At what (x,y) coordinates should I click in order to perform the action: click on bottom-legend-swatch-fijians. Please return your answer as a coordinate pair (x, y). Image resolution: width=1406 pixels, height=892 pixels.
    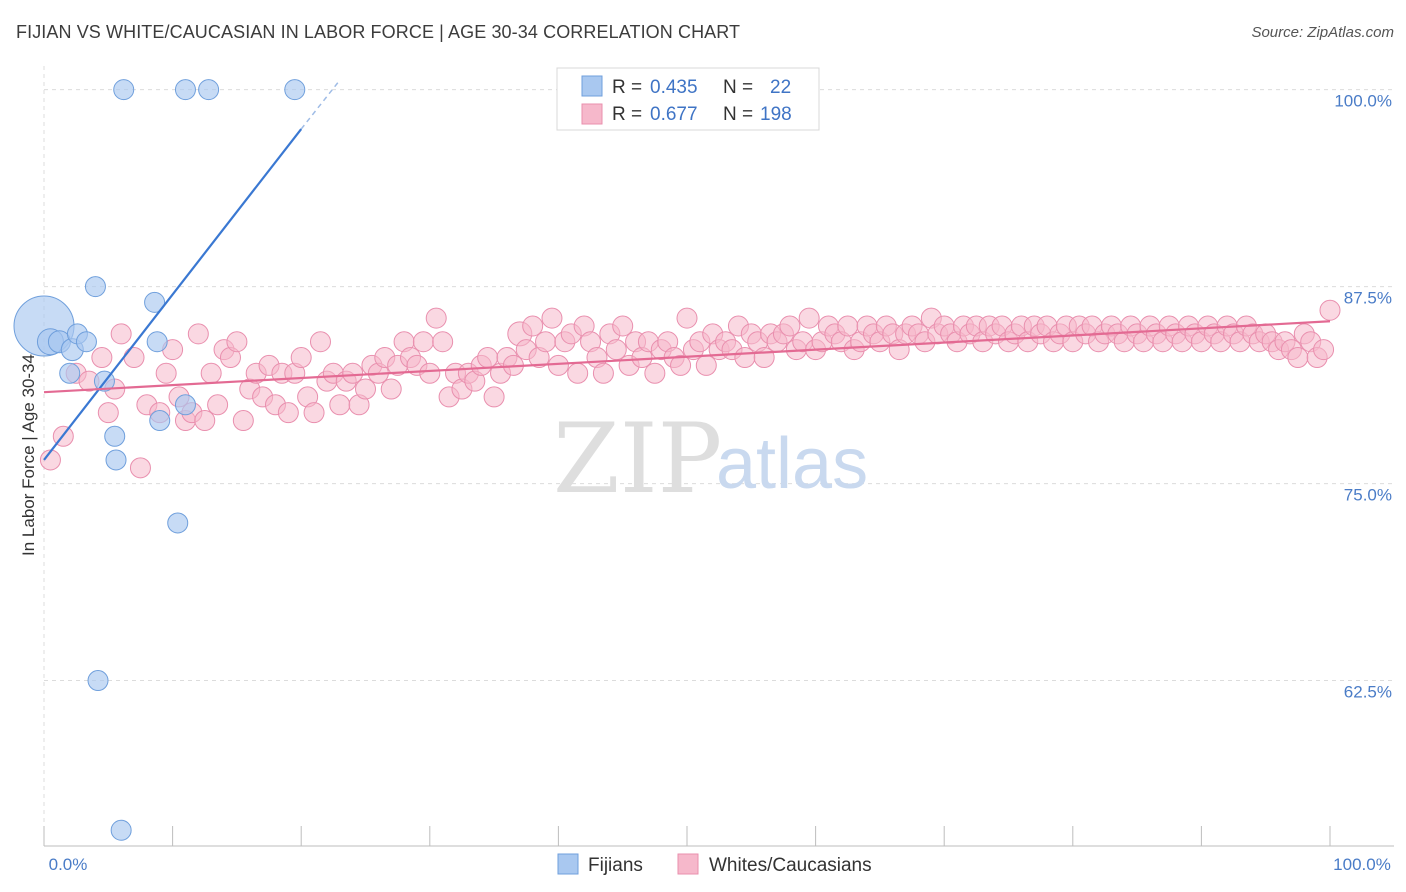
    Looking at the image, I should click on (568, 864).